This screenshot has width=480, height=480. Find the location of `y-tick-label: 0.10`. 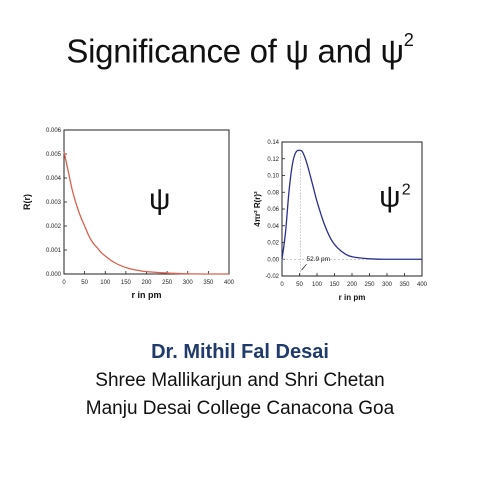

y-tick-label: 0.10 is located at coordinates (273, 177).